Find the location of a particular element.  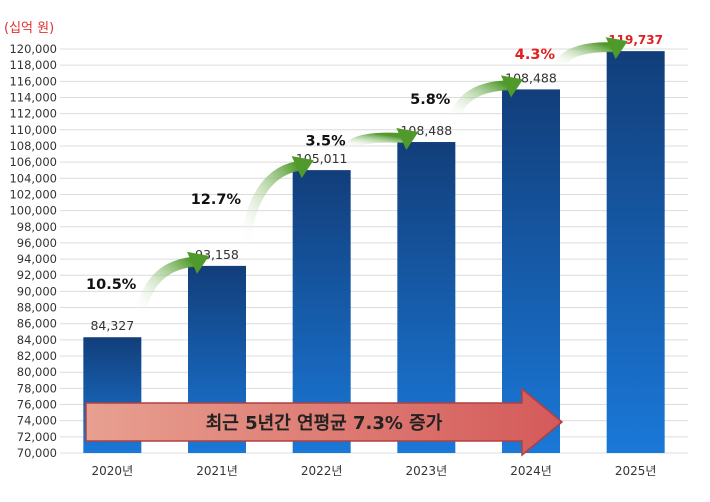

y-tick-label: 108,000 is located at coordinates (33, 146).